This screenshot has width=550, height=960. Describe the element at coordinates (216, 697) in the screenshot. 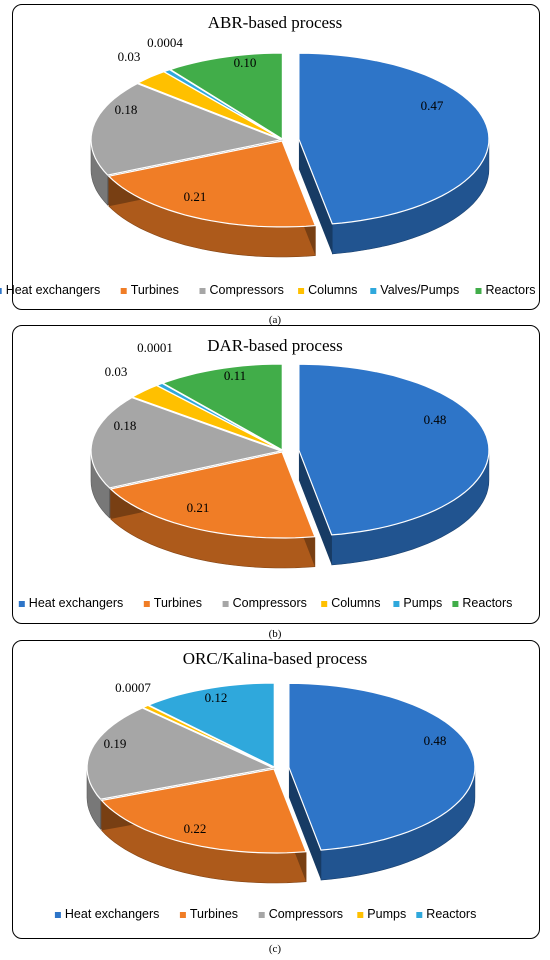

I see `data-label-reactors: 0.12` at that location.